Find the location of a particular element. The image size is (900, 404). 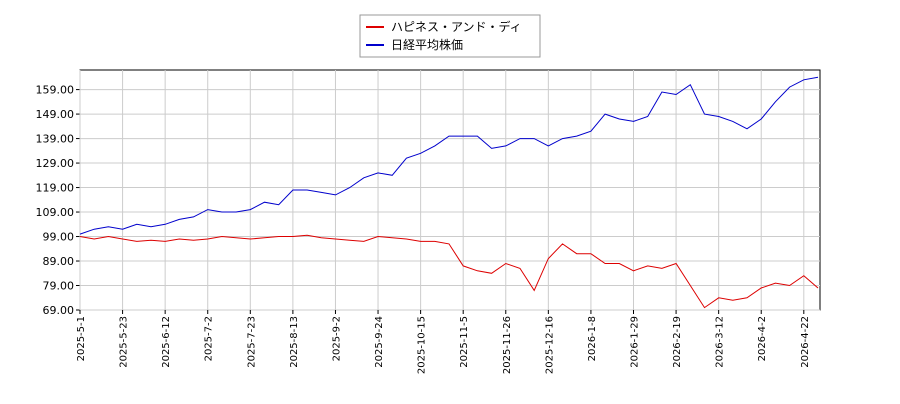

y-tick-label: 159.00 is located at coordinates (55, 90).